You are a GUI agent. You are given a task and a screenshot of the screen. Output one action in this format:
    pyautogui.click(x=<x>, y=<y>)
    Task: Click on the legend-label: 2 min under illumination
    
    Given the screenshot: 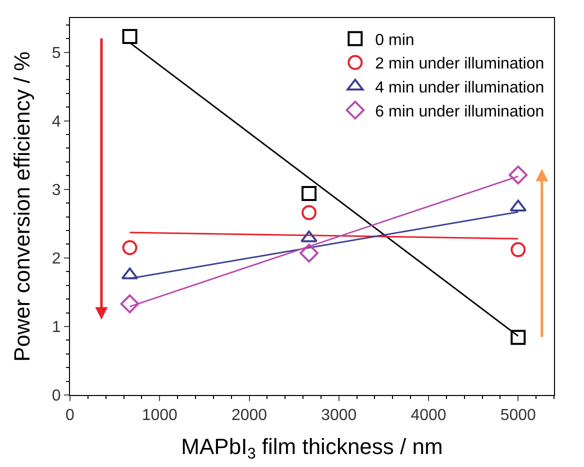 What is the action you would take?
    pyautogui.click(x=459, y=64)
    